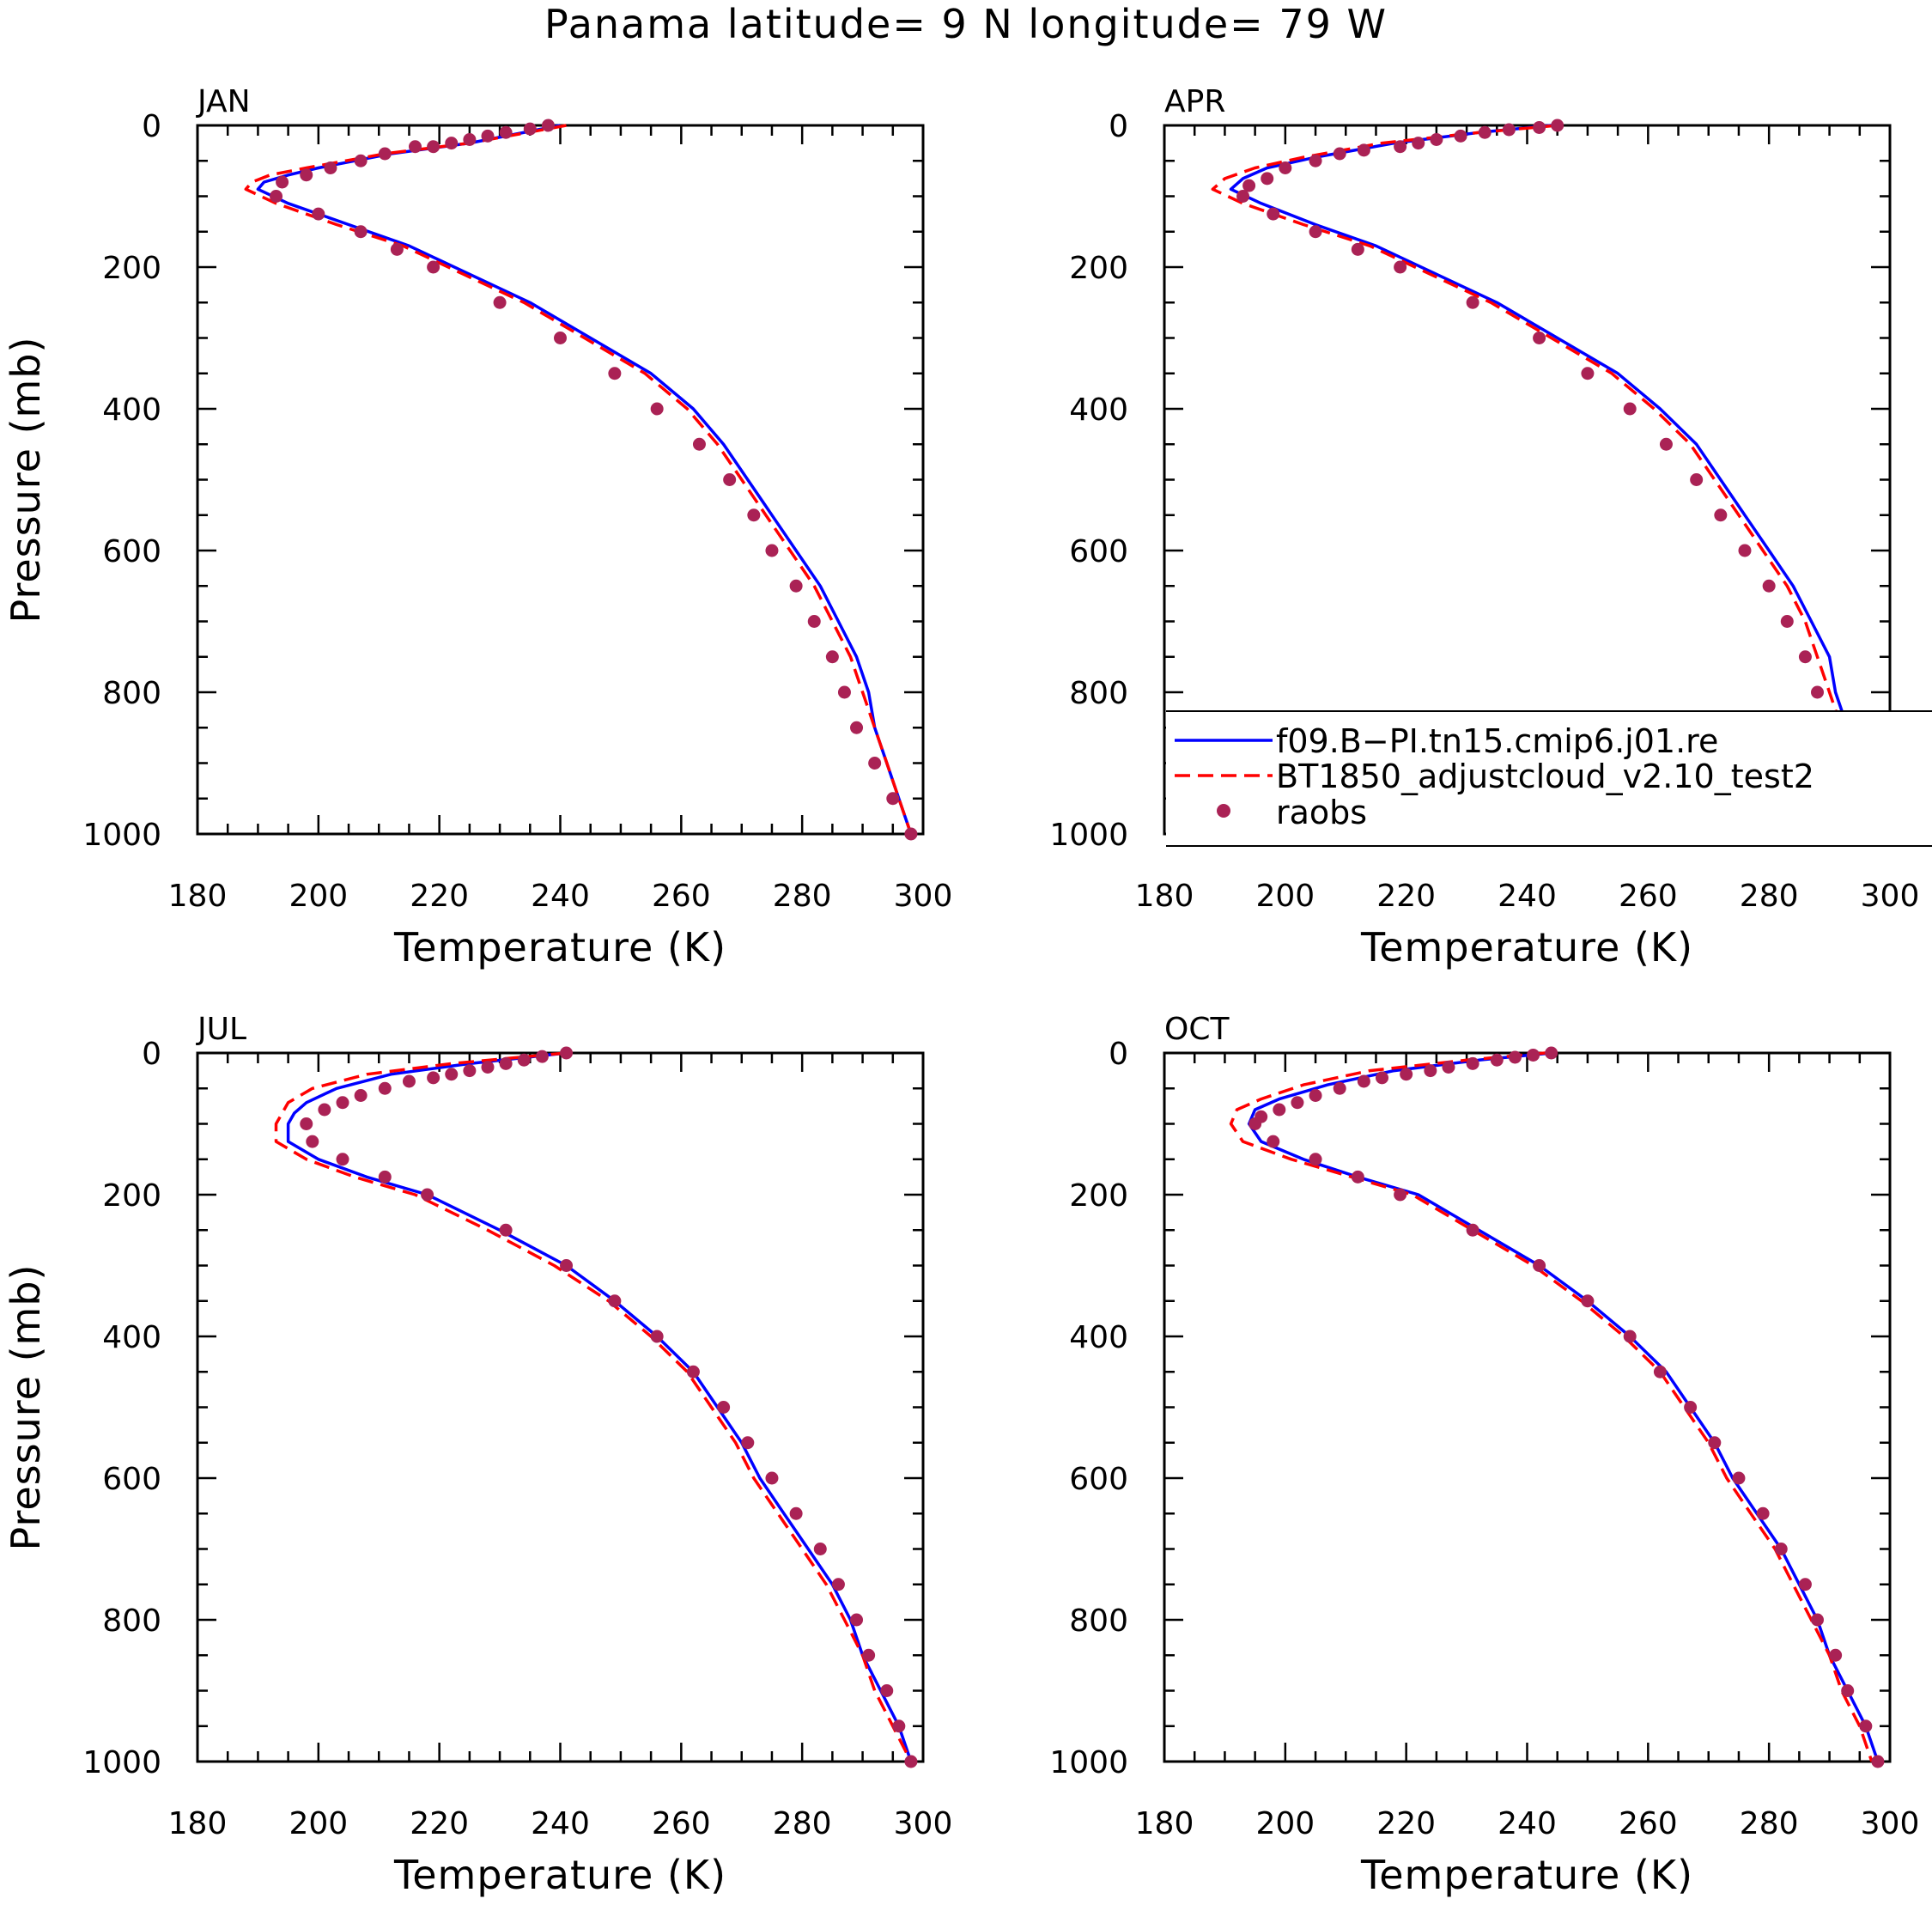 The image size is (1932, 1917). What do you see at coordinates (1195, 101) in the screenshot?
I see `panel-label: APR` at bounding box center [1195, 101].